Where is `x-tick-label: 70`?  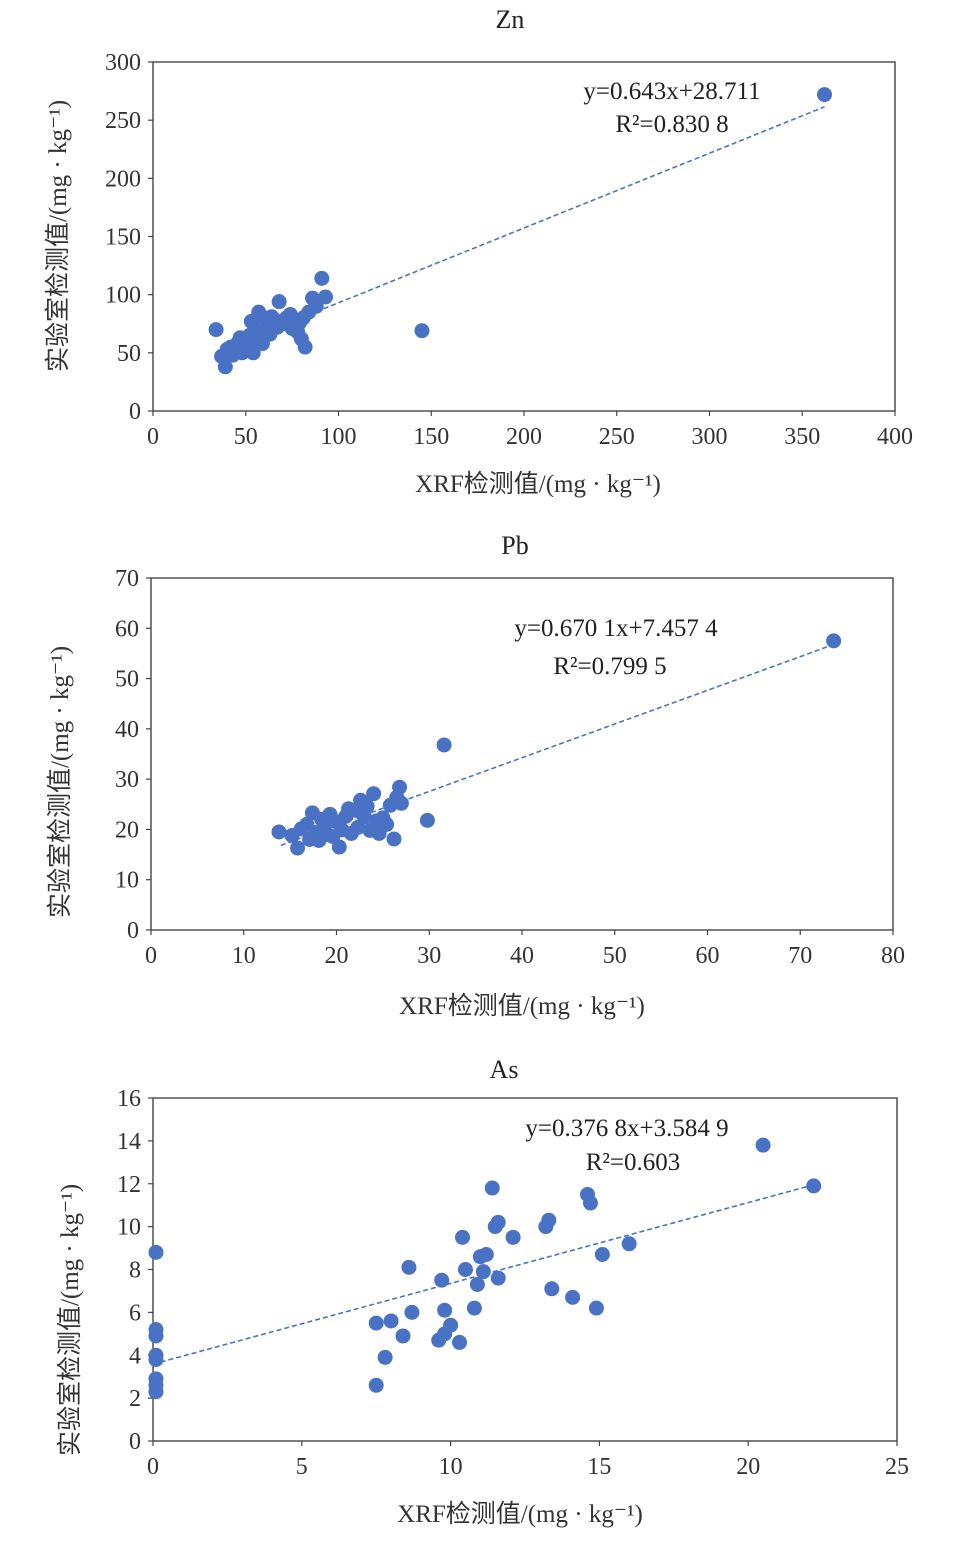
x-tick-label: 70 is located at coordinates (800, 956).